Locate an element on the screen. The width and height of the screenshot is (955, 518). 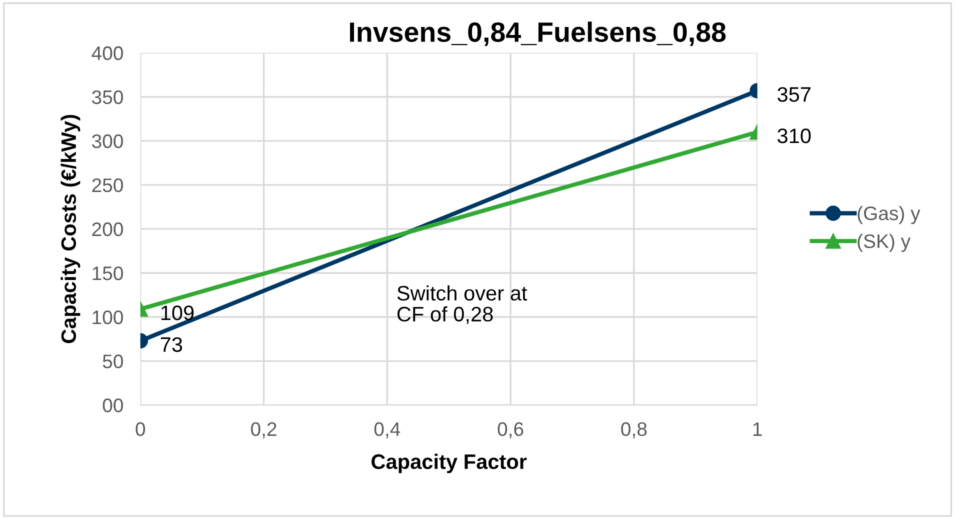
x-axis-title: Capacity Factor is located at coordinates (449, 464).